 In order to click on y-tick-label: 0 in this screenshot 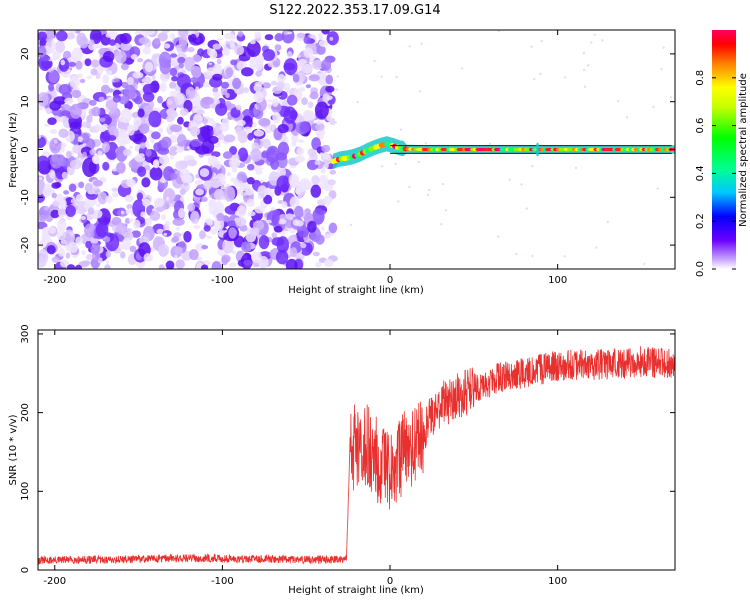, I will do `click(25, 570)`.